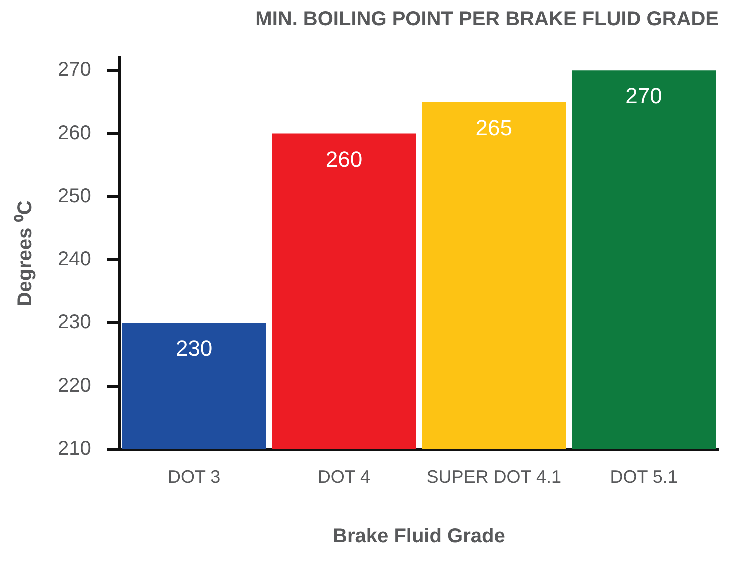 This screenshot has width=729, height=561. I want to click on data-label: 265, so click(494, 127).